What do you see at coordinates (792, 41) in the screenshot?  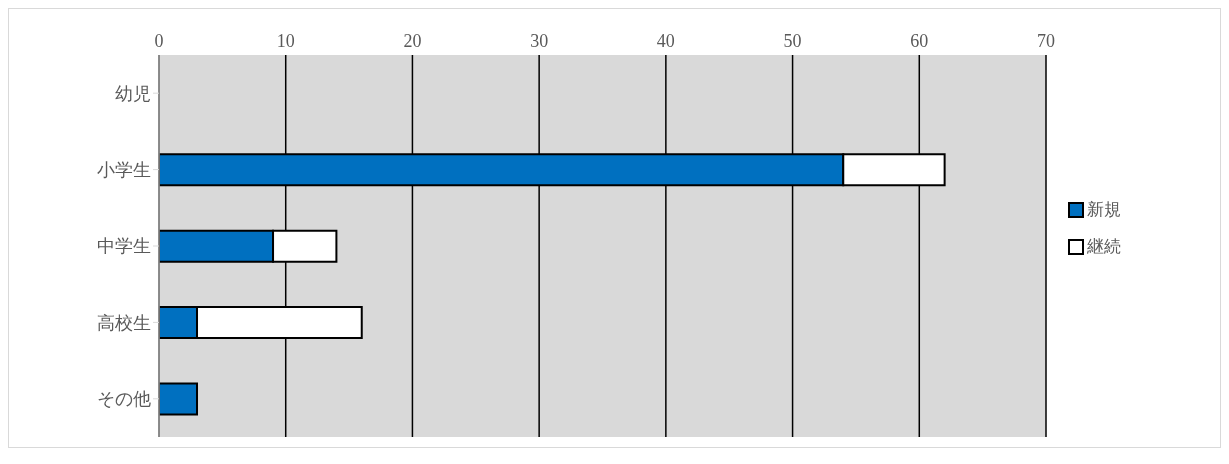 I see `x-tick-label: 50` at bounding box center [792, 41].